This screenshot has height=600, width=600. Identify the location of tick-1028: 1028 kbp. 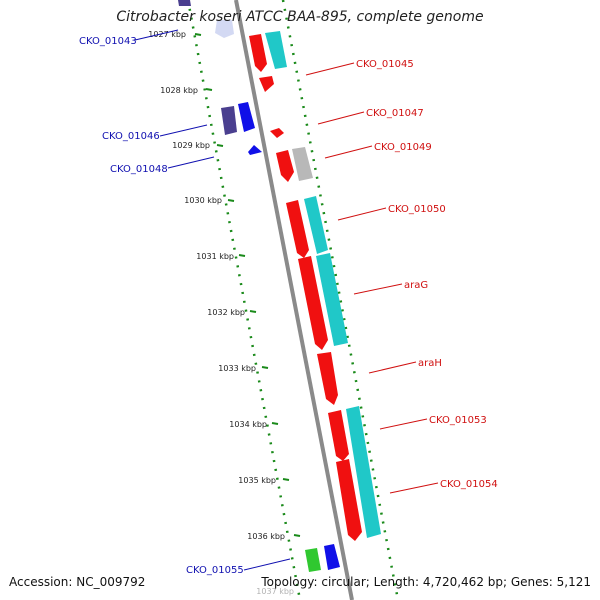
(186, 90).